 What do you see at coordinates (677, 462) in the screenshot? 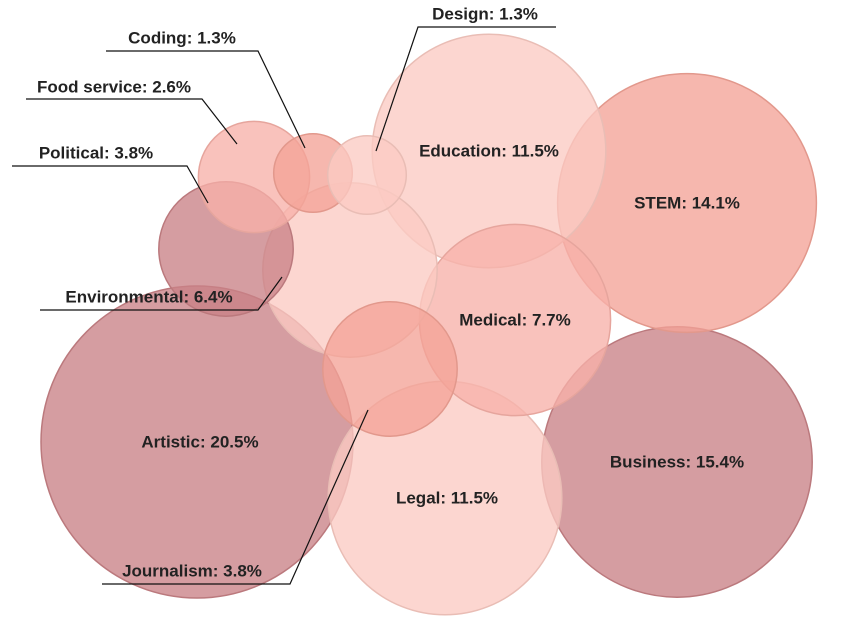
I see `label-business: Business: 15.4%` at bounding box center [677, 462].